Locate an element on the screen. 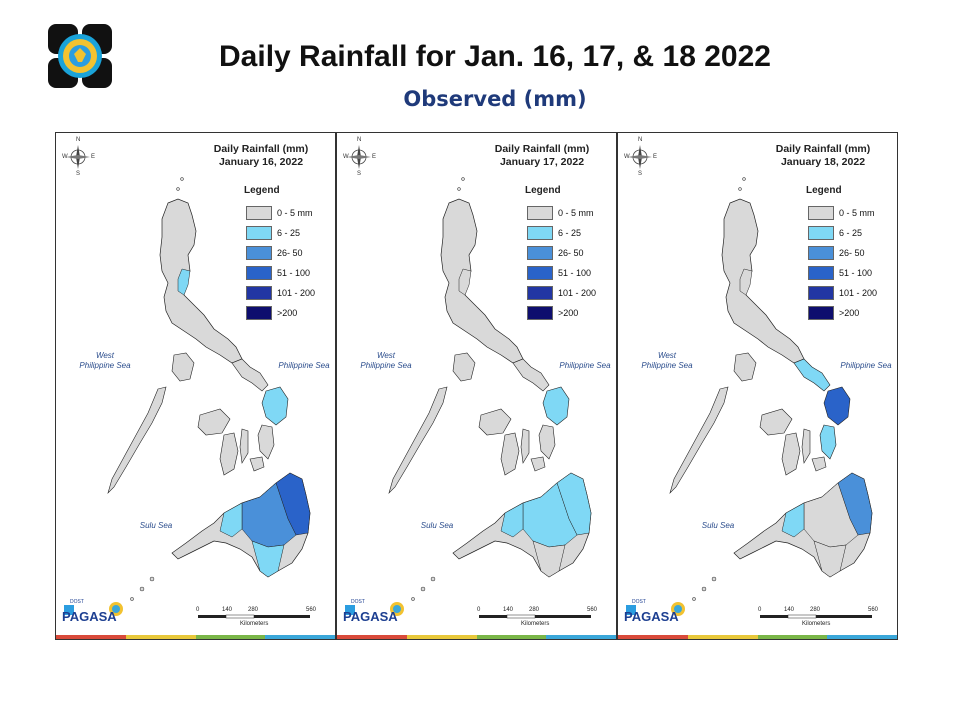  panel-title: Daily Rainfall (mm) January 18, 2022 is located at coordinates (823, 155).